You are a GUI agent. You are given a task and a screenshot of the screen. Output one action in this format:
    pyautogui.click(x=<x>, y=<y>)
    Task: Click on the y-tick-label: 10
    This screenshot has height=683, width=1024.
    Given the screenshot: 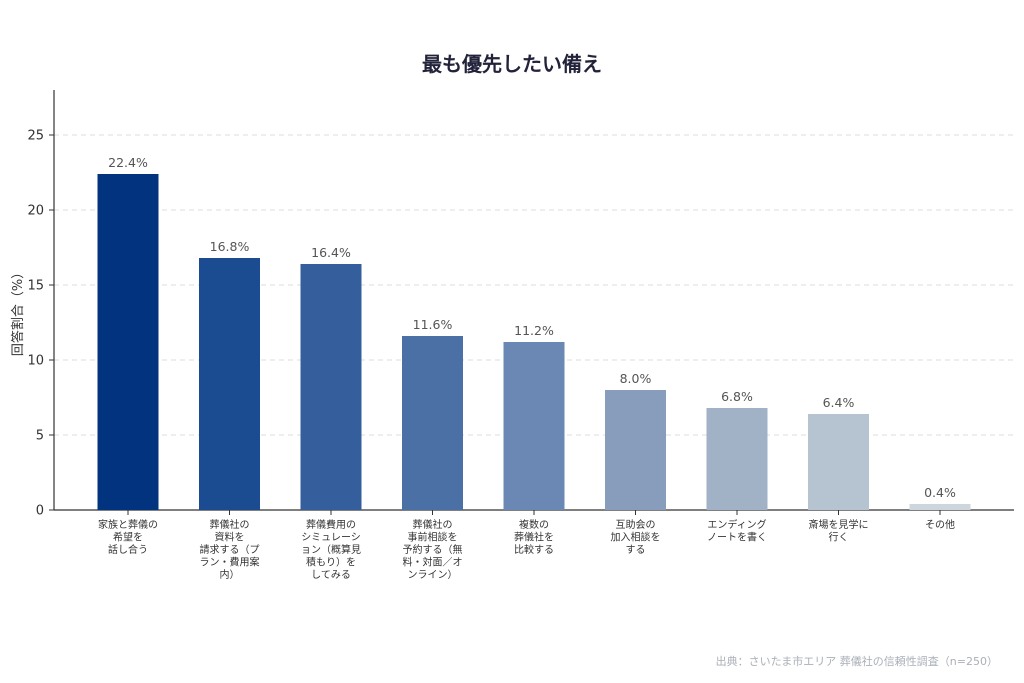 What is the action you would take?
    pyautogui.click(x=35, y=361)
    